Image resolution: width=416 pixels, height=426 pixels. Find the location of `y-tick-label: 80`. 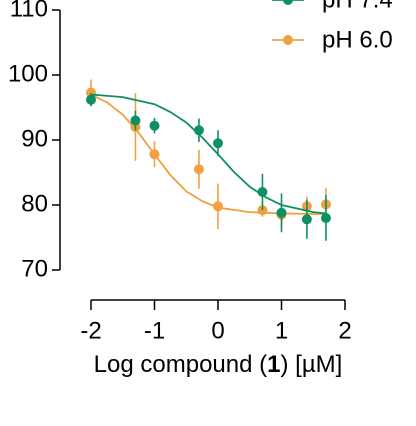

y-tick-label: 80 is located at coordinates (34, 203).